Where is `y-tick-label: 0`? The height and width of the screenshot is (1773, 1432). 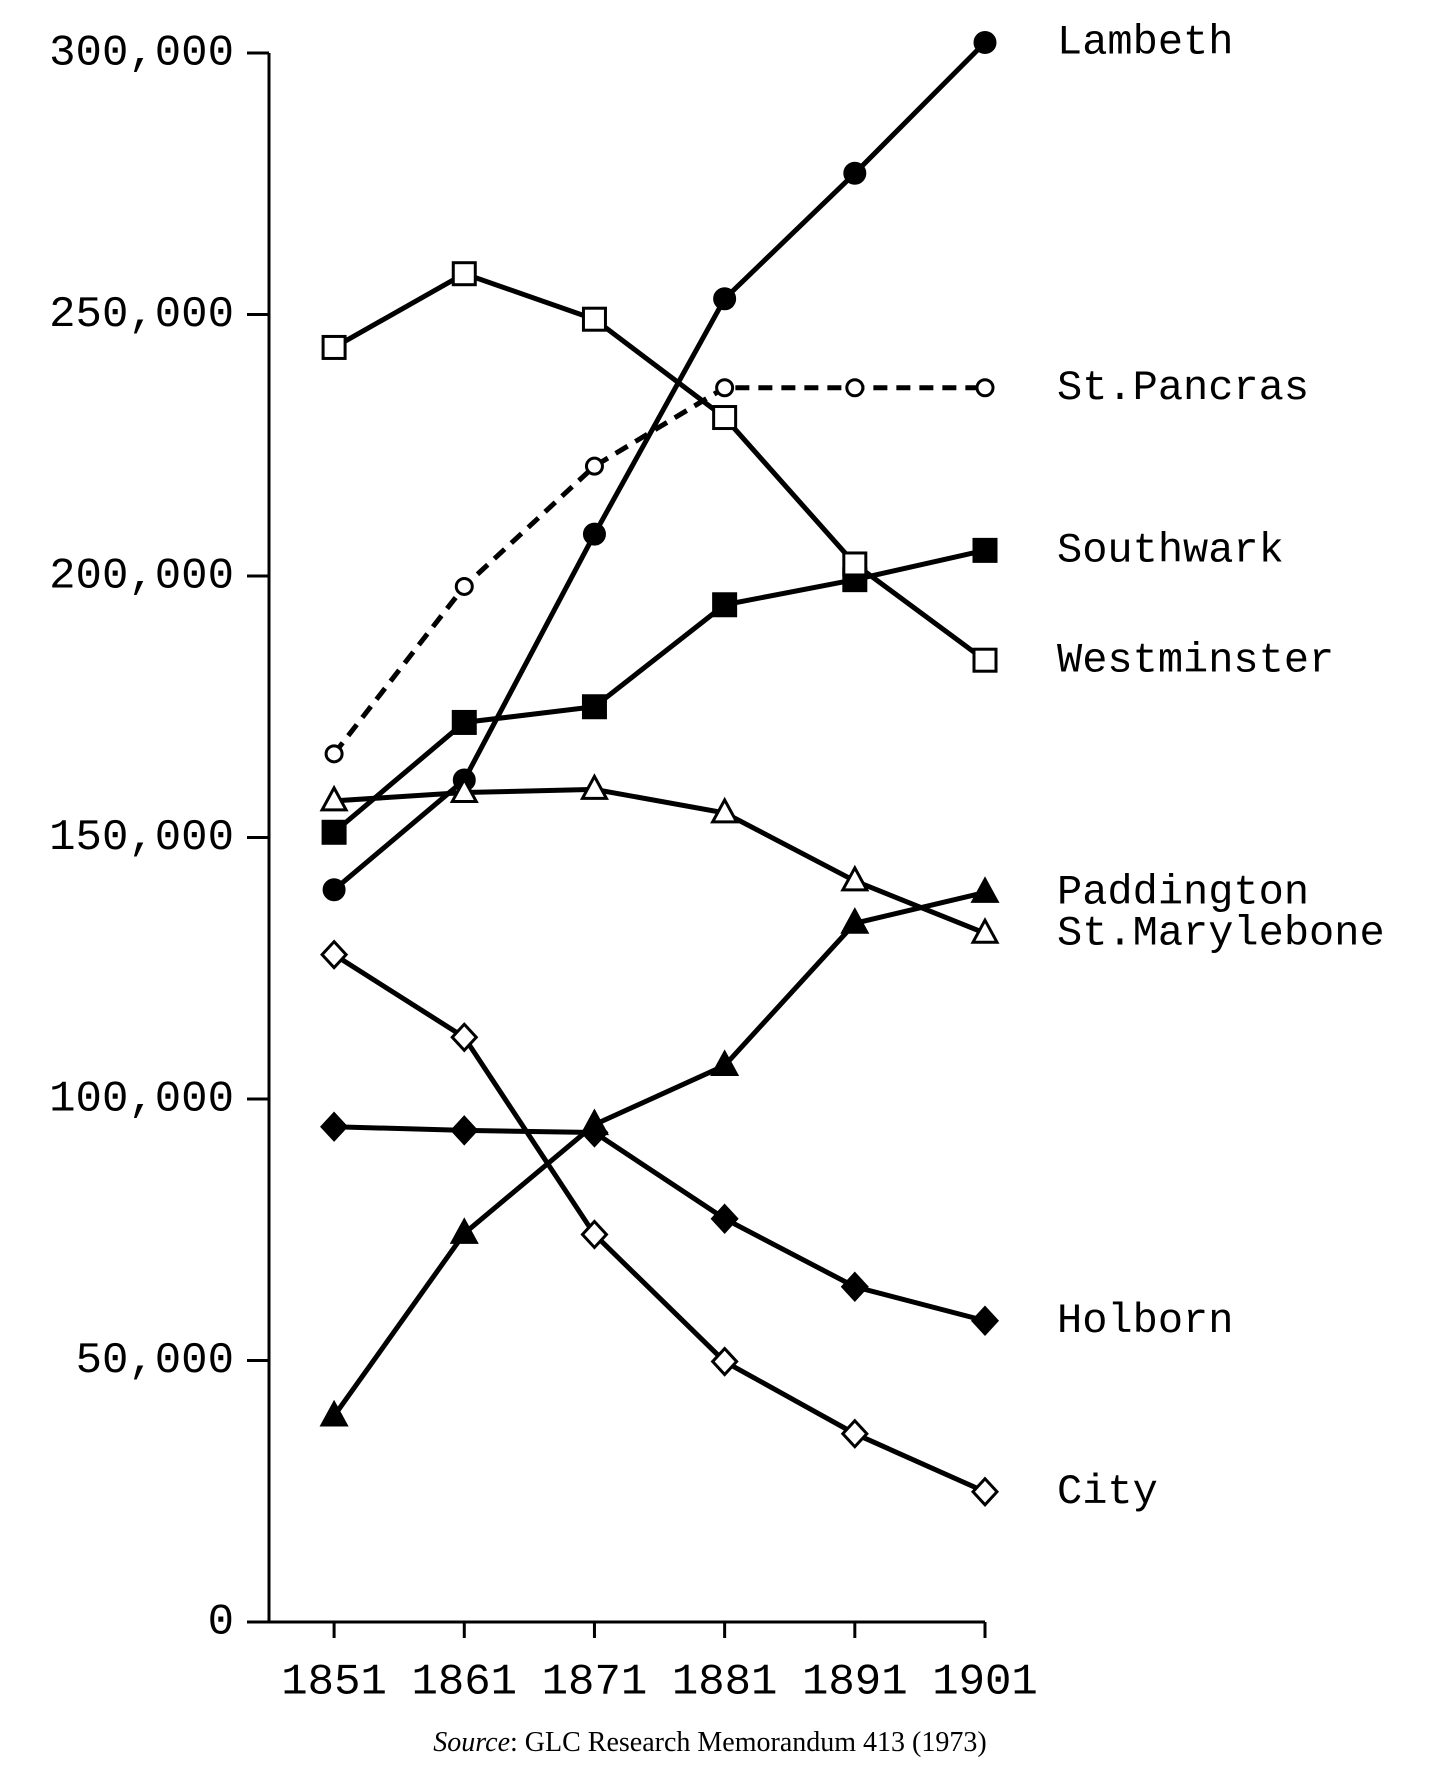
y-tick-label: 0 is located at coordinates (221, 1623).